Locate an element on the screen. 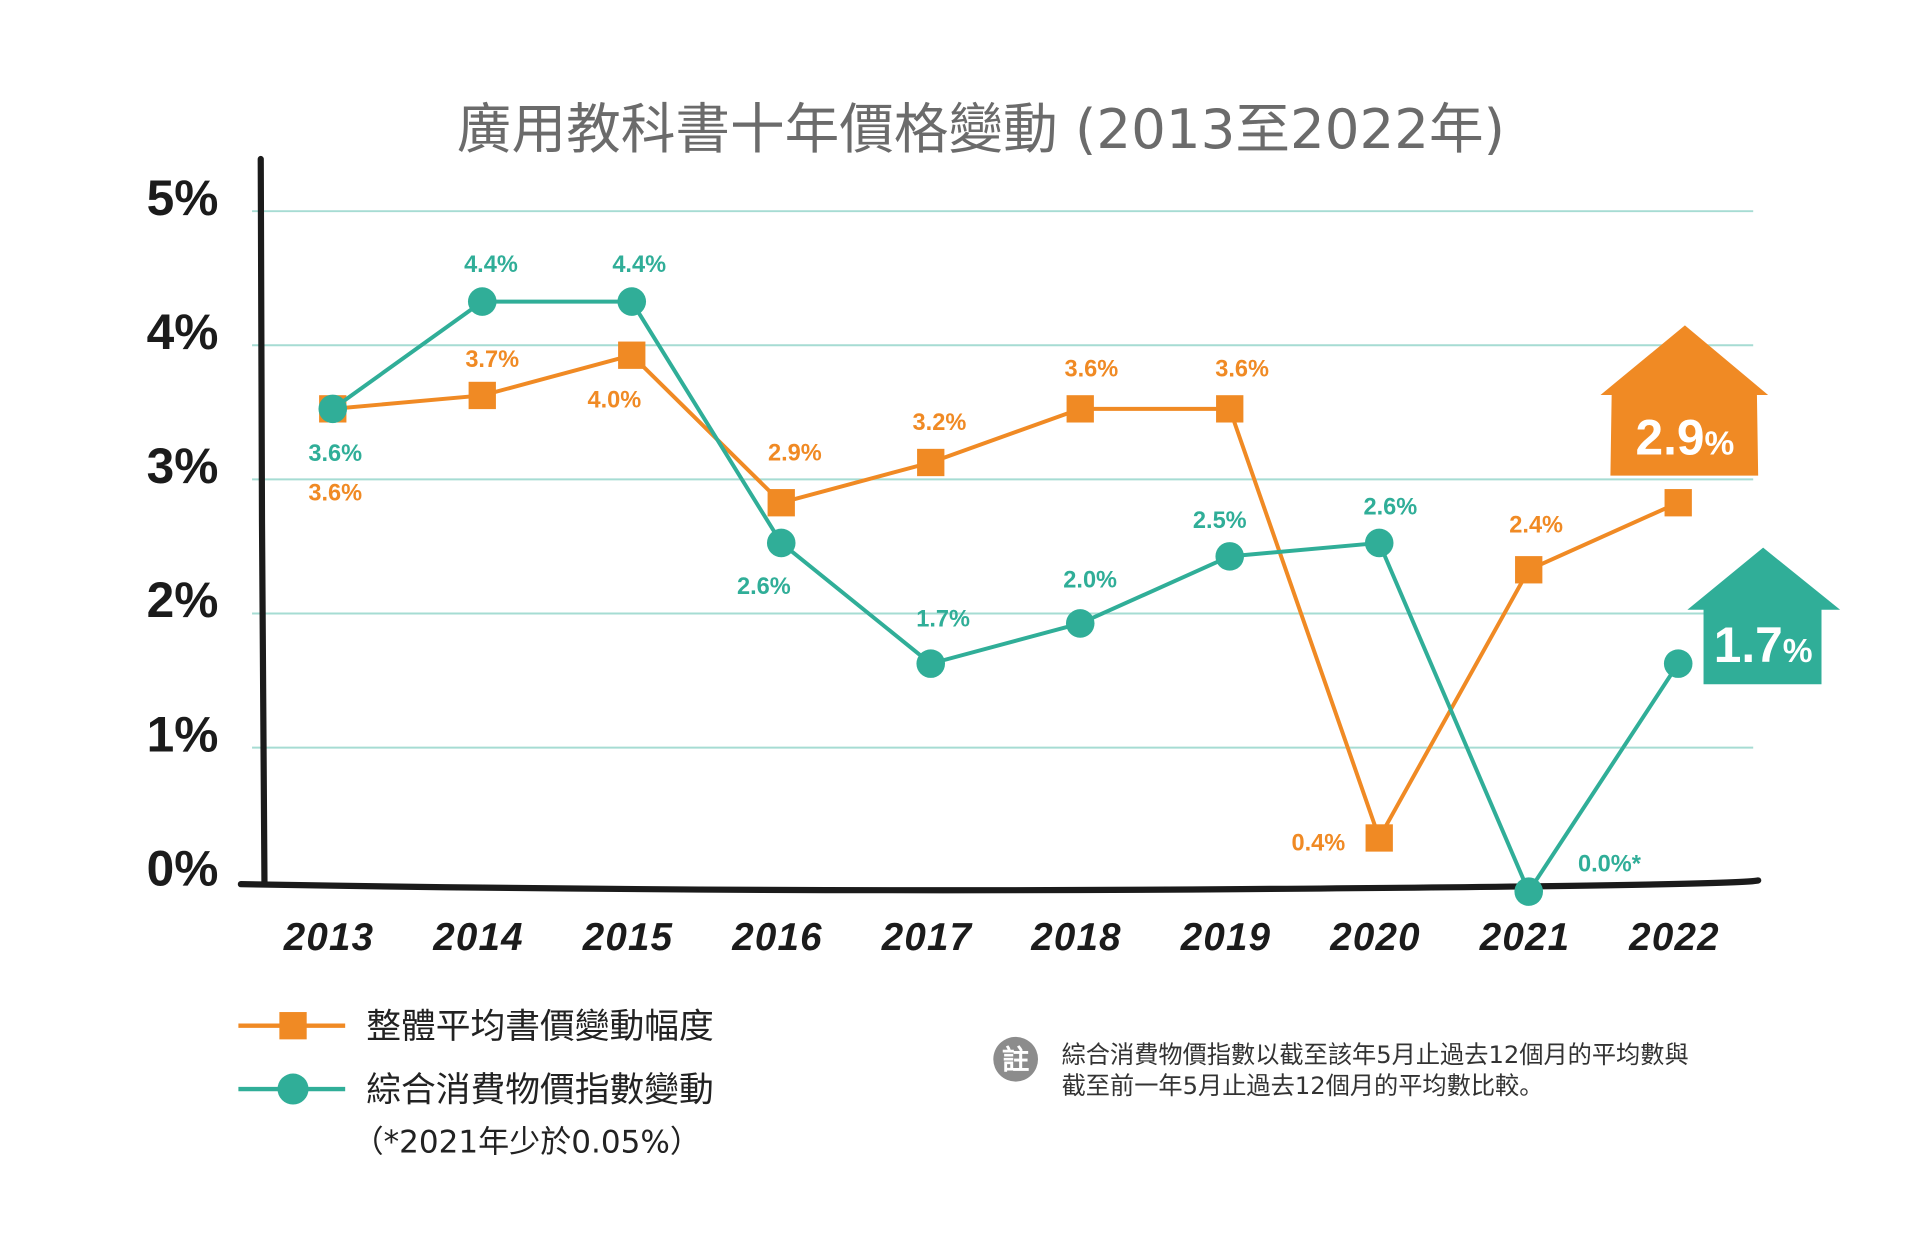 This screenshot has height=1258, width=1932. footnote-line-2: 截至前一年5月止過去12個月的平均數比較。 is located at coordinates (1303, 1086).